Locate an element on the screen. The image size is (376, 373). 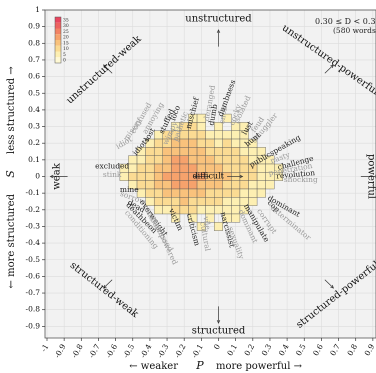
x-tick-label: -0.8 is located at coordinates (77, 350).